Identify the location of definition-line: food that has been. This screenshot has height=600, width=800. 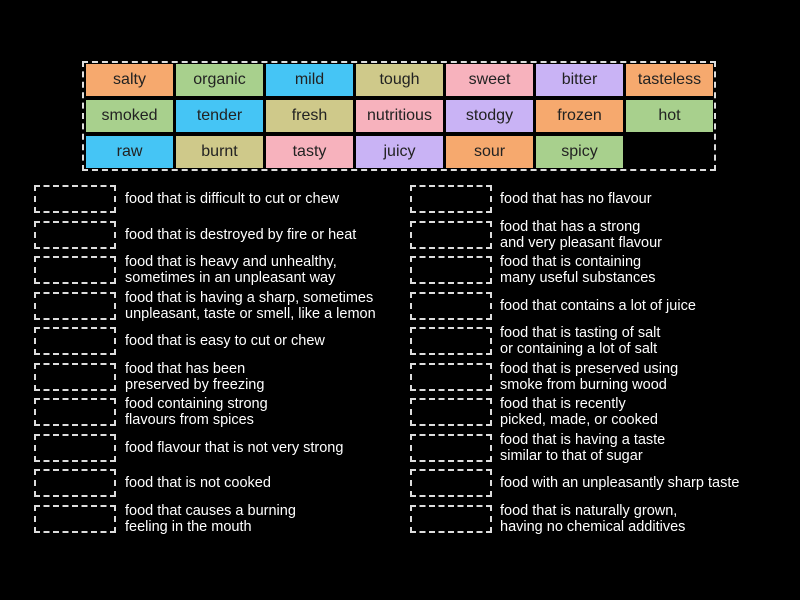
(185, 368).